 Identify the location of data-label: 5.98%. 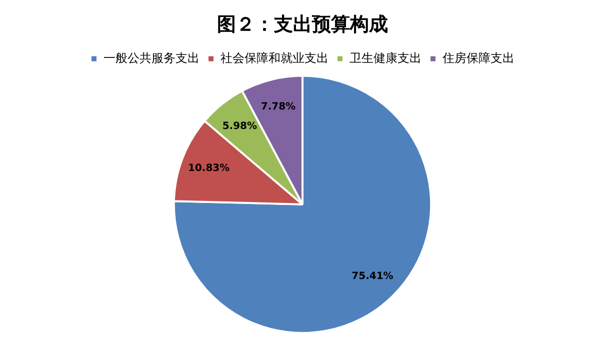
(240, 126).